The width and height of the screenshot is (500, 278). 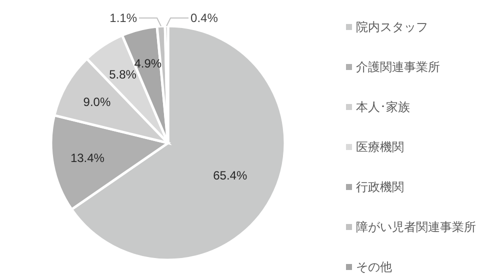 What do you see at coordinates (398, 67) in the screenshot?
I see `legend-label: 介護関連事業所` at bounding box center [398, 67].